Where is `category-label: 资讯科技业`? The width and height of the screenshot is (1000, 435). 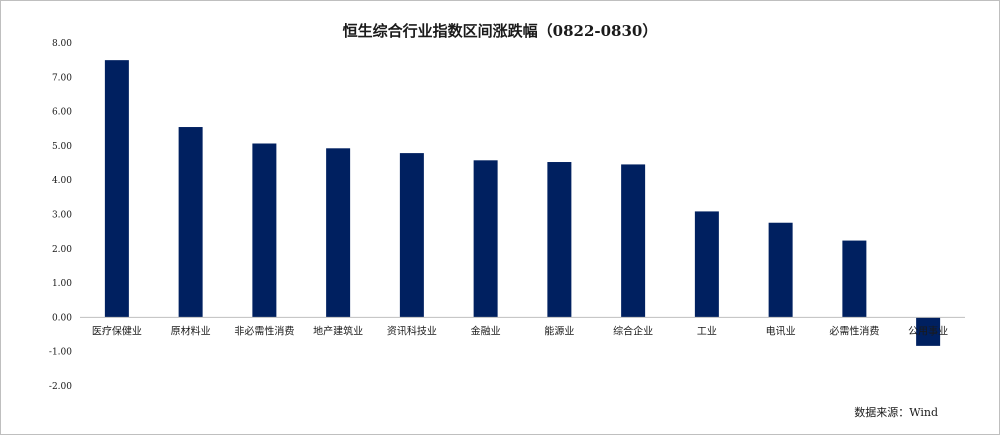
category-label: 资讯科技业 is located at coordinates (412, 330).